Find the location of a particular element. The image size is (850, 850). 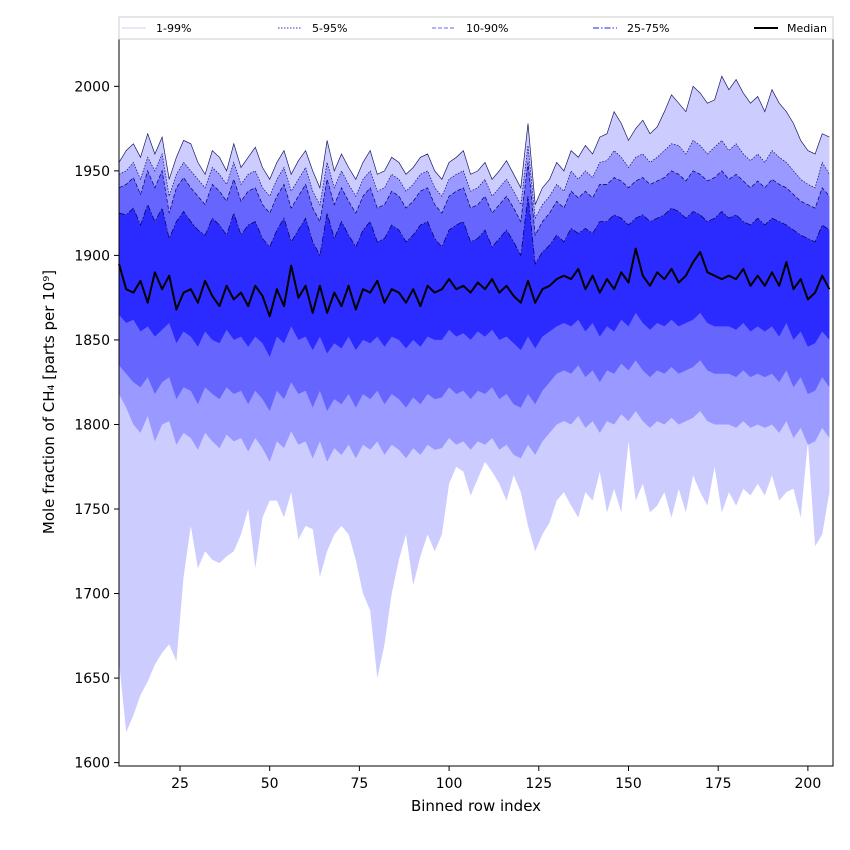

y-tick-label: 1800 is located at coordinates (92, 425).